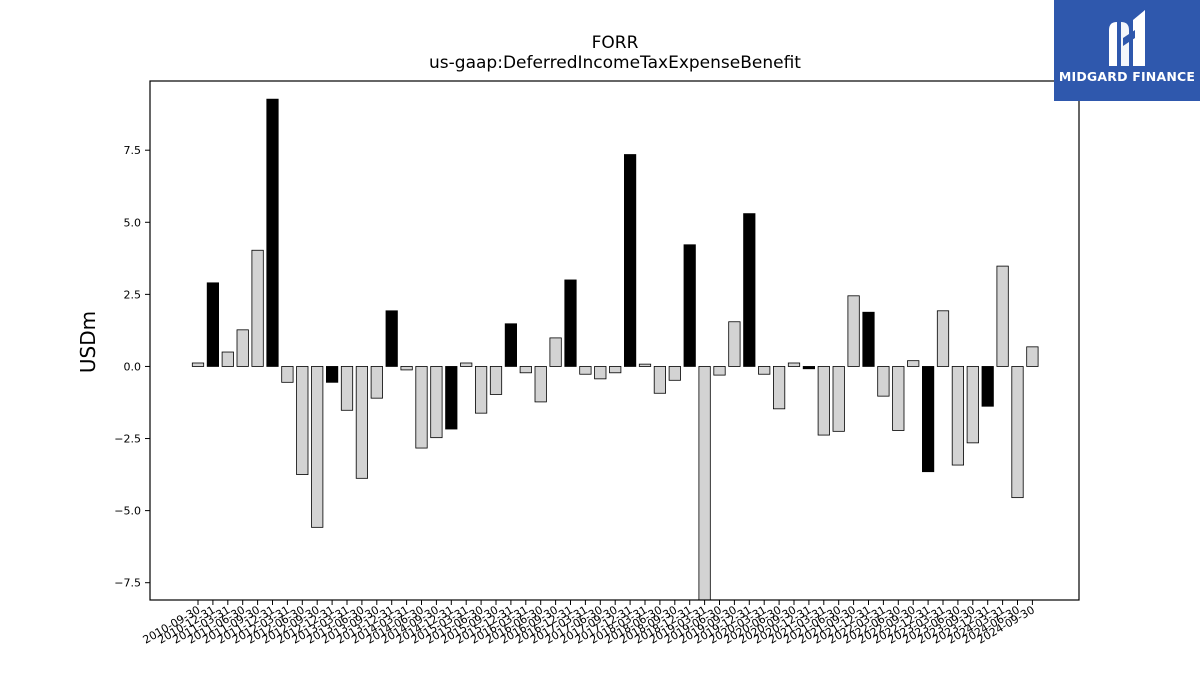 The width and height of the screenshot is (1200, 675). What do you see at coordinates (127, 511) in the screenshot?
I see `y-tick-label: −5.0` at bounding box center [127, 511].